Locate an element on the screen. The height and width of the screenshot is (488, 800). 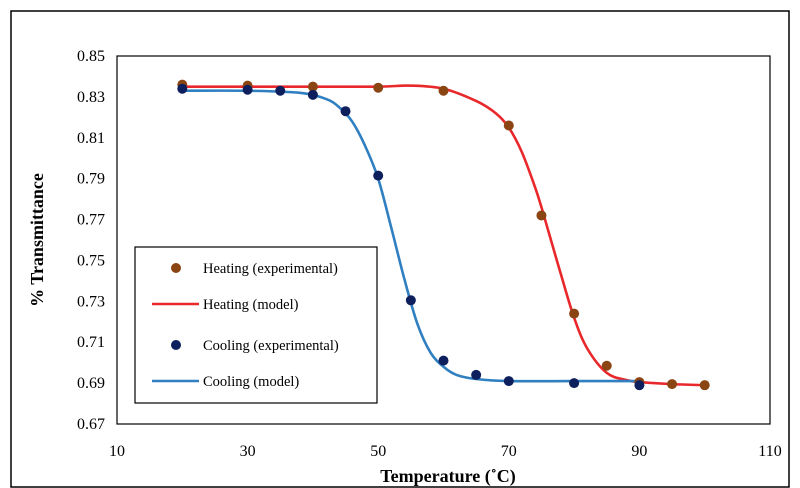
y-tick-label: 0.75 is located at coordinates (91, 260).